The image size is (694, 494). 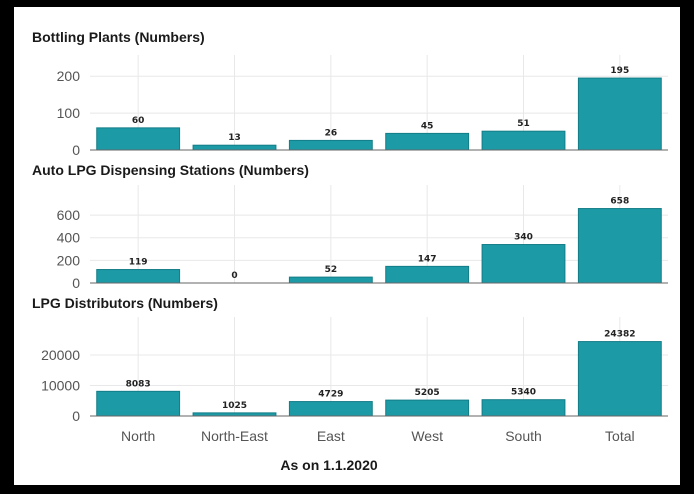 I want to click on data-label: 0, so click(x=234, y=276).